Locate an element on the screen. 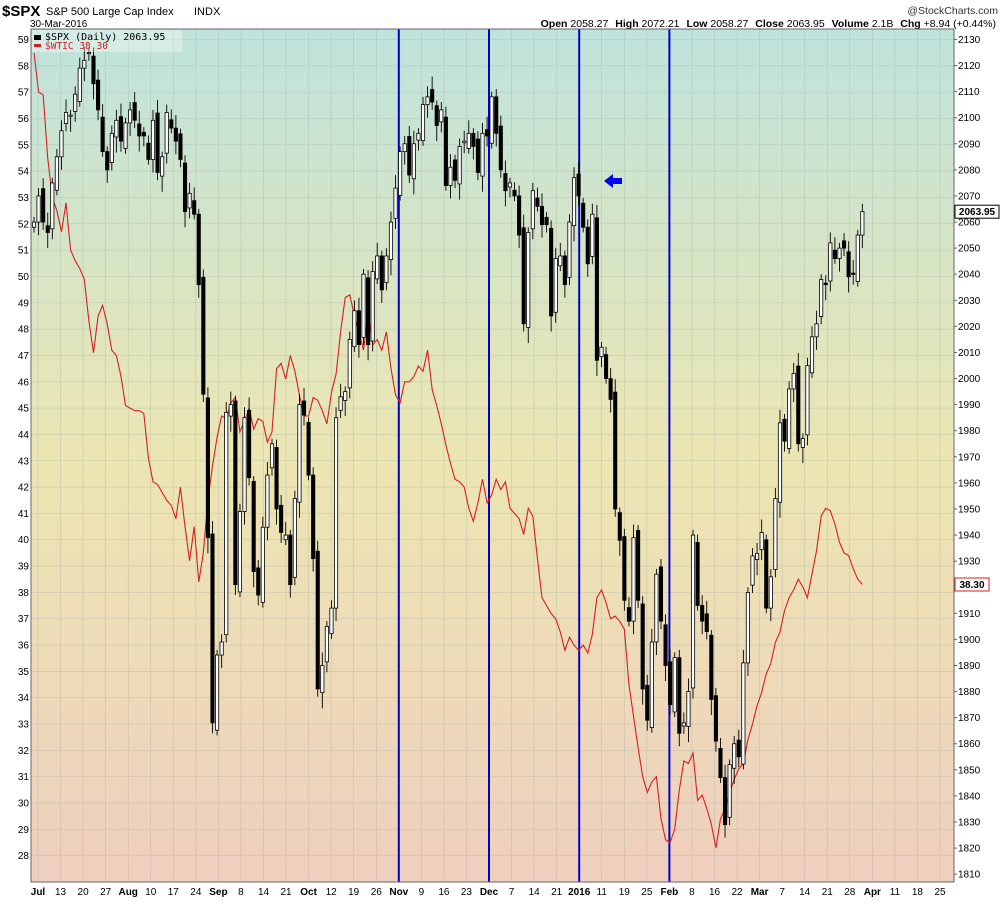  spx-last-value: 2063.95 is located at coordinates (977, 212).